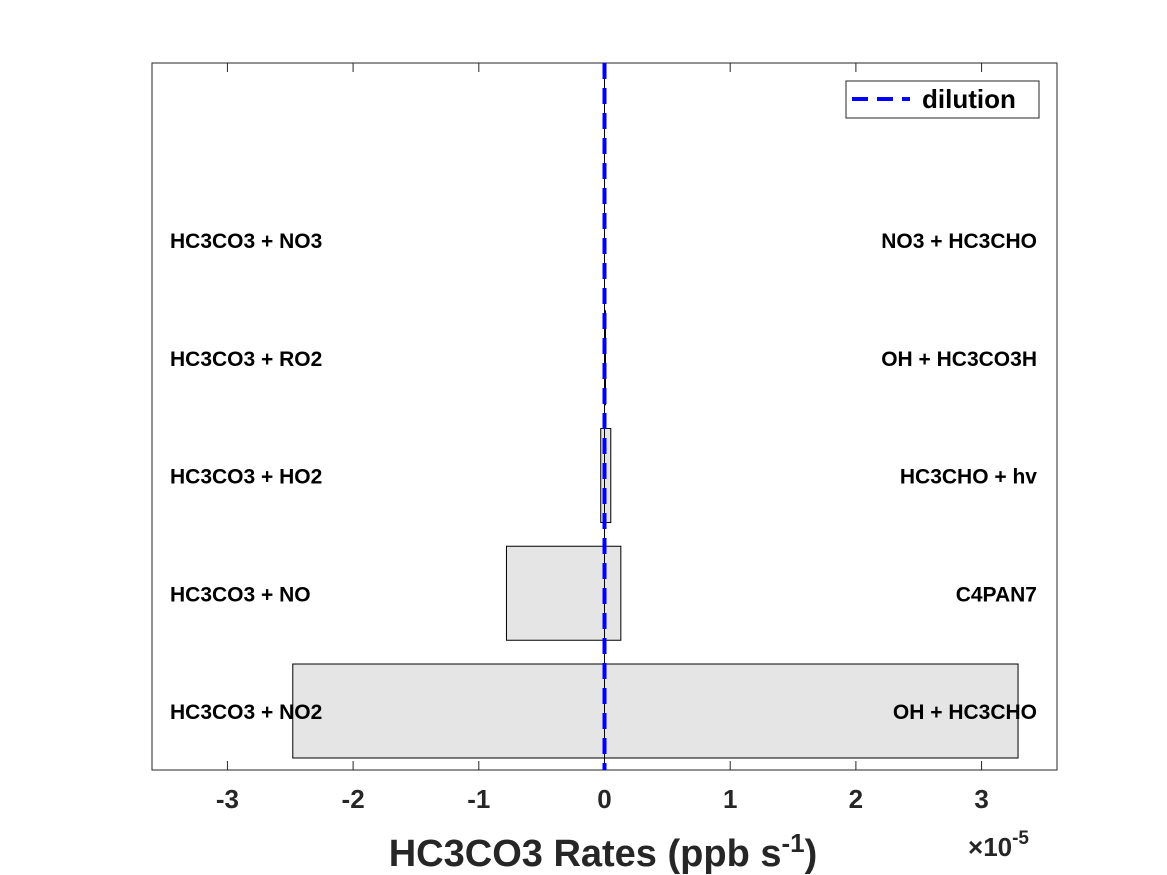 The width and height of the screenshot is (1167, 875). I want to click on loss-reaction-label: HC3CO3 + NO2, so click(246, 712).